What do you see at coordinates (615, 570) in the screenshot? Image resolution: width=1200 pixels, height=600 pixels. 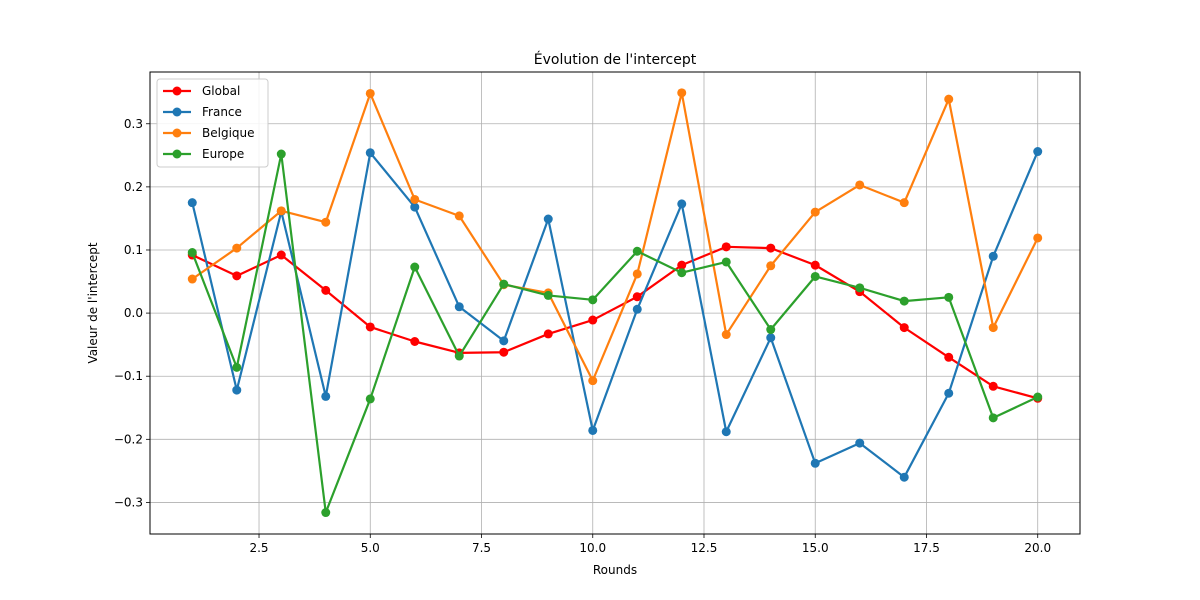 I see `x-axis-title: Rounds` at bounding box center [615, 570].